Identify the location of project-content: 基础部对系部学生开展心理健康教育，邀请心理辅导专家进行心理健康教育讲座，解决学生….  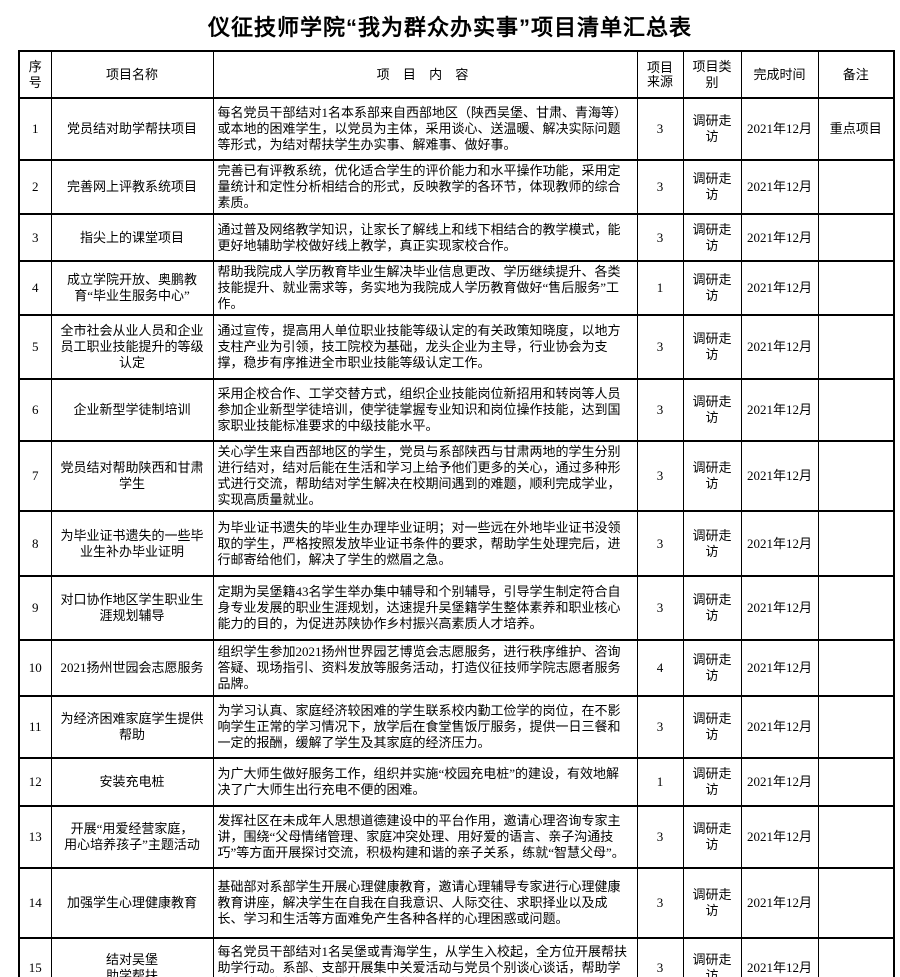
(425, 903).